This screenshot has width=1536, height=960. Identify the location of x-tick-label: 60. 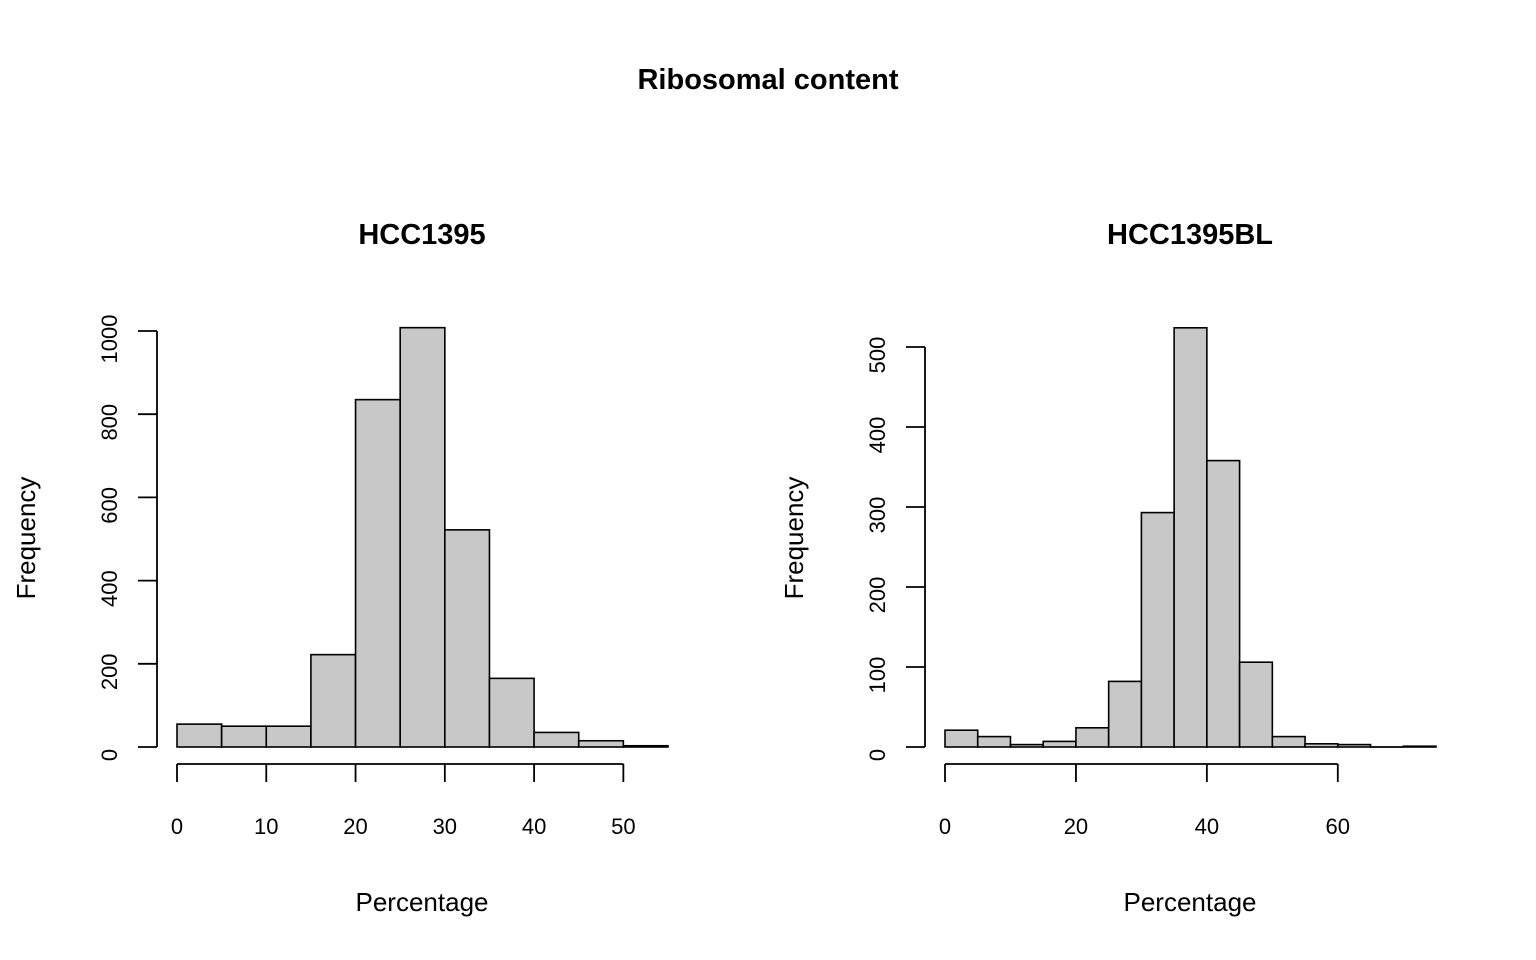
(1338, 826).